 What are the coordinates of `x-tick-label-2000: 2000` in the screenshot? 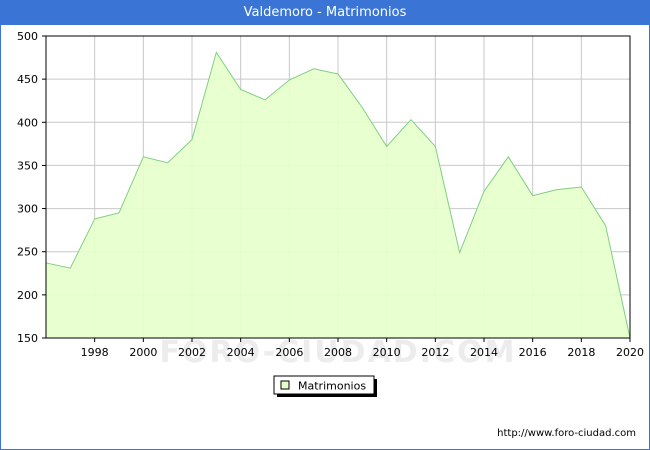 It's located at (143, 352).